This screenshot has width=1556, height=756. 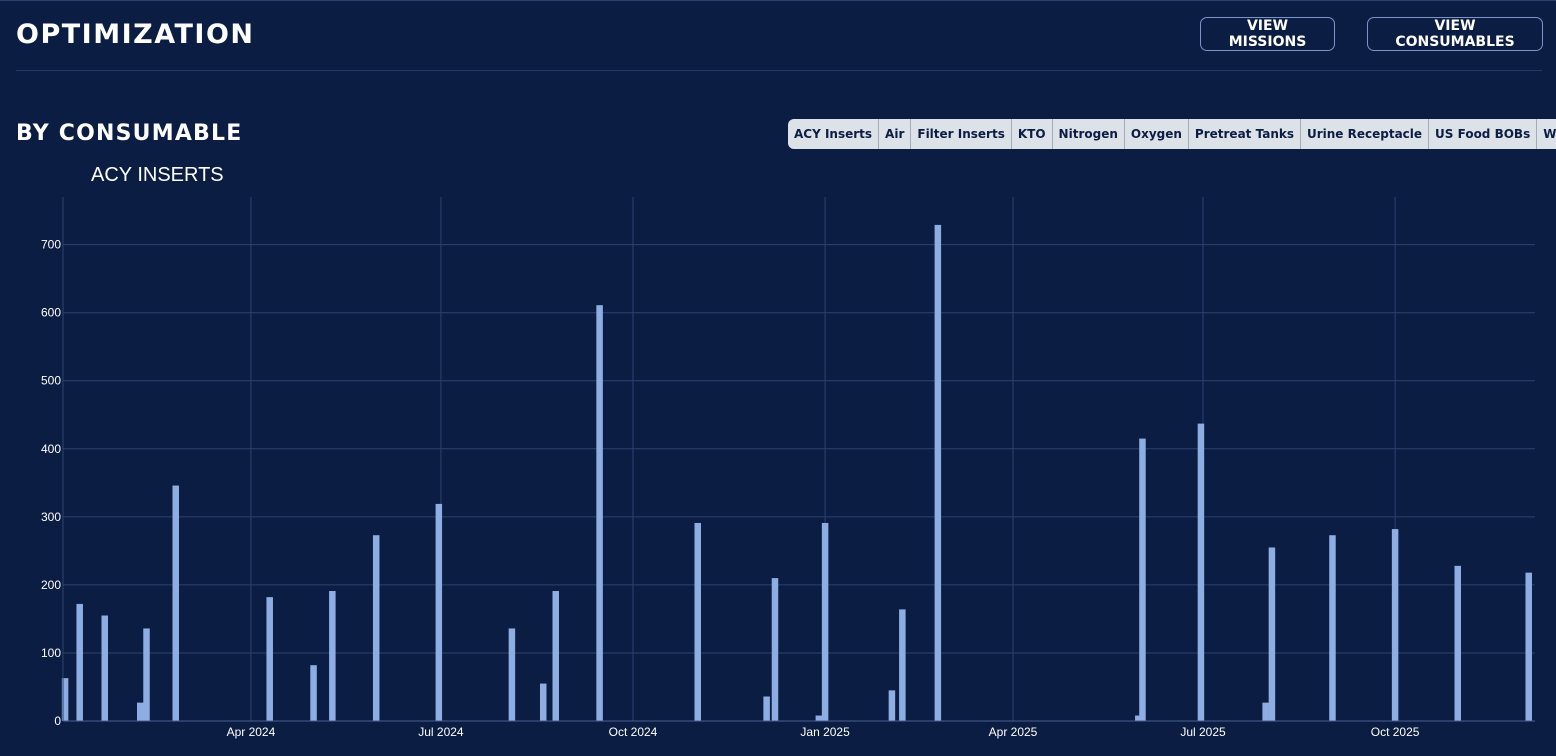 I want to click on x-tick-label: Apr 2025, so click(x=1013, y=732).